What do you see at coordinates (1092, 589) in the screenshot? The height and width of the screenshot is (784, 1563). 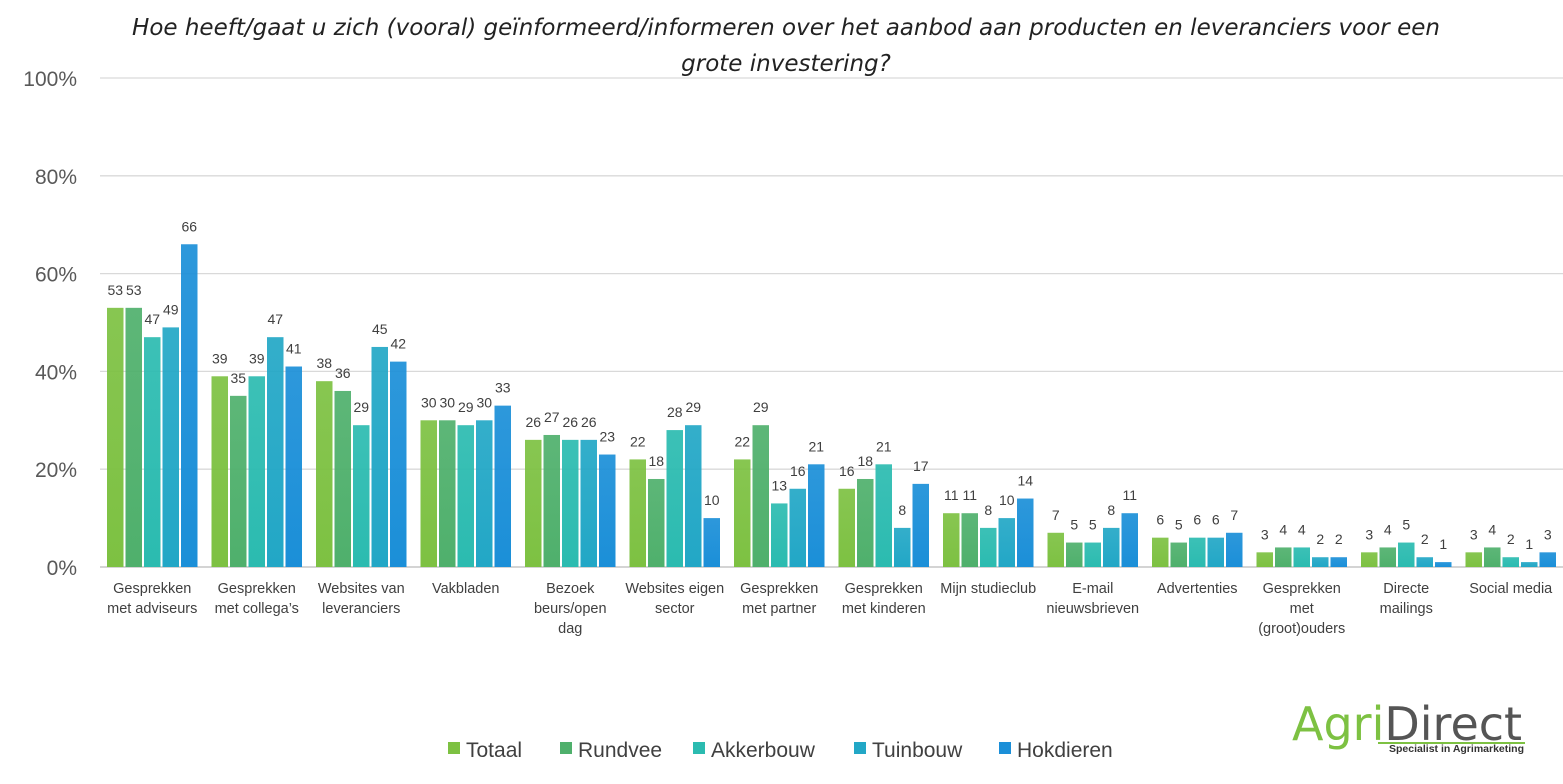 I see `x-category-label: E-mail` at bounding box center [1092, 589].